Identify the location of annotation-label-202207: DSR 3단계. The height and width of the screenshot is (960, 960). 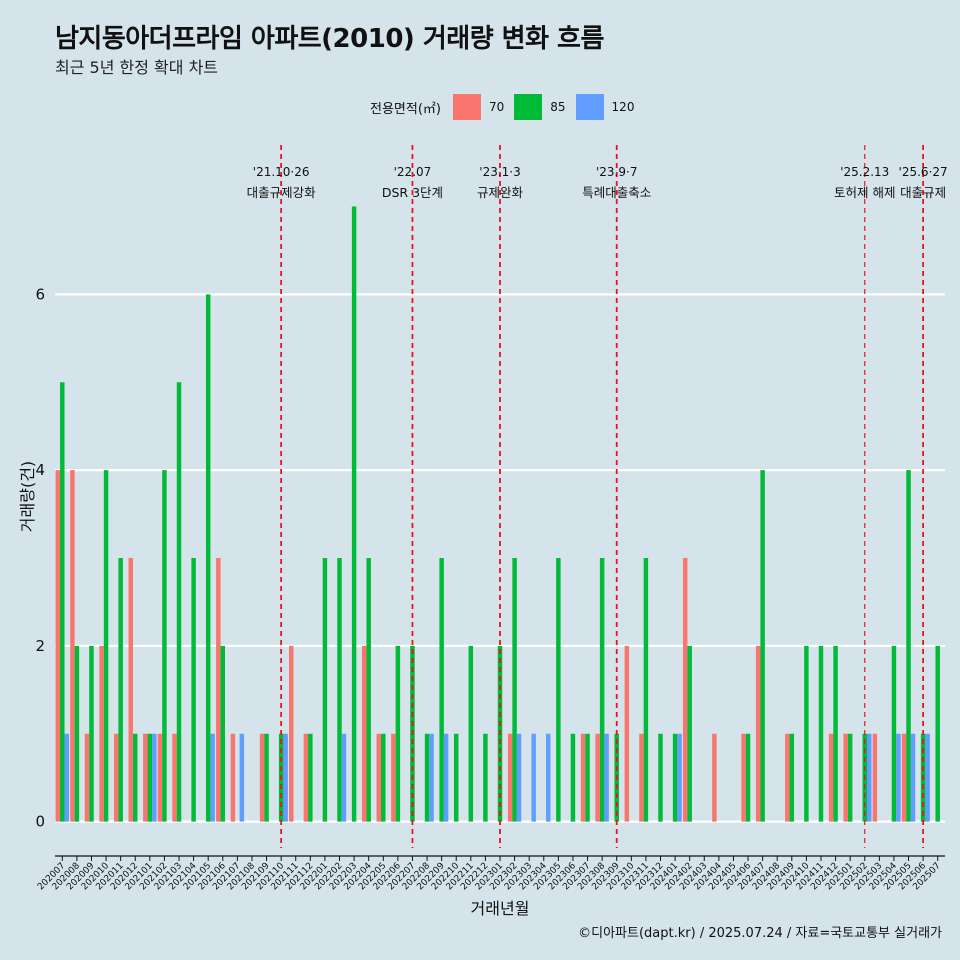
(412, 192).